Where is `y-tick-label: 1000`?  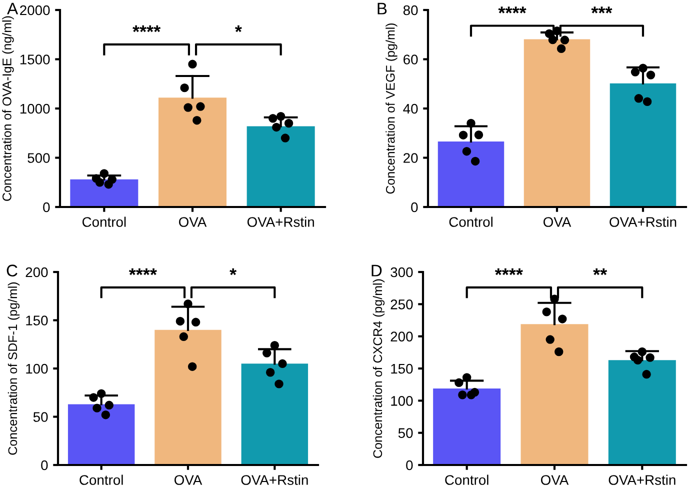
y-tick-label: 1000 is located at coordinates (35, 109).